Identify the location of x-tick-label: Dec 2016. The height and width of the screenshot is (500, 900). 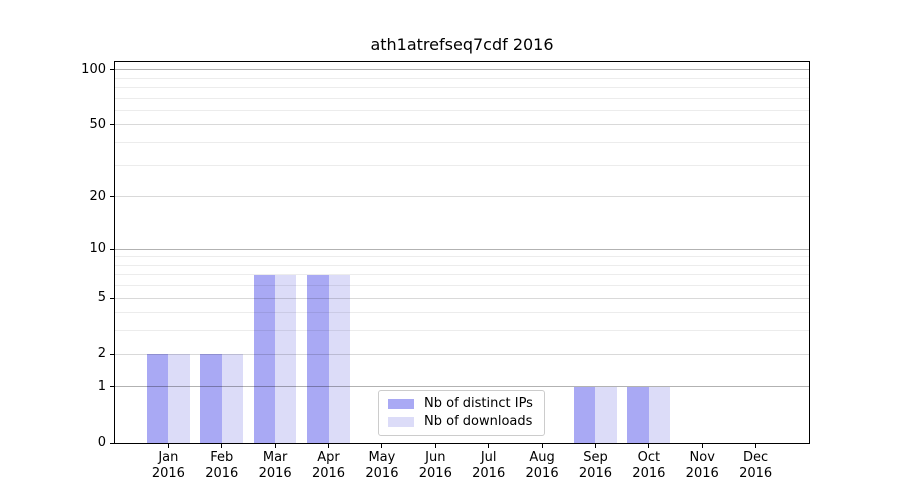
(756, 465).